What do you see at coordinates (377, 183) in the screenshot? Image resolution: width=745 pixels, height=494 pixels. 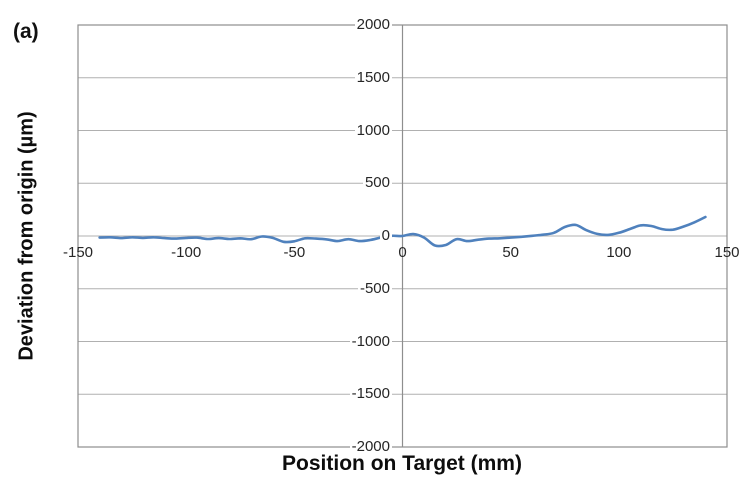 I see `y-tick-label: 500` at bounding box center [377, 183].